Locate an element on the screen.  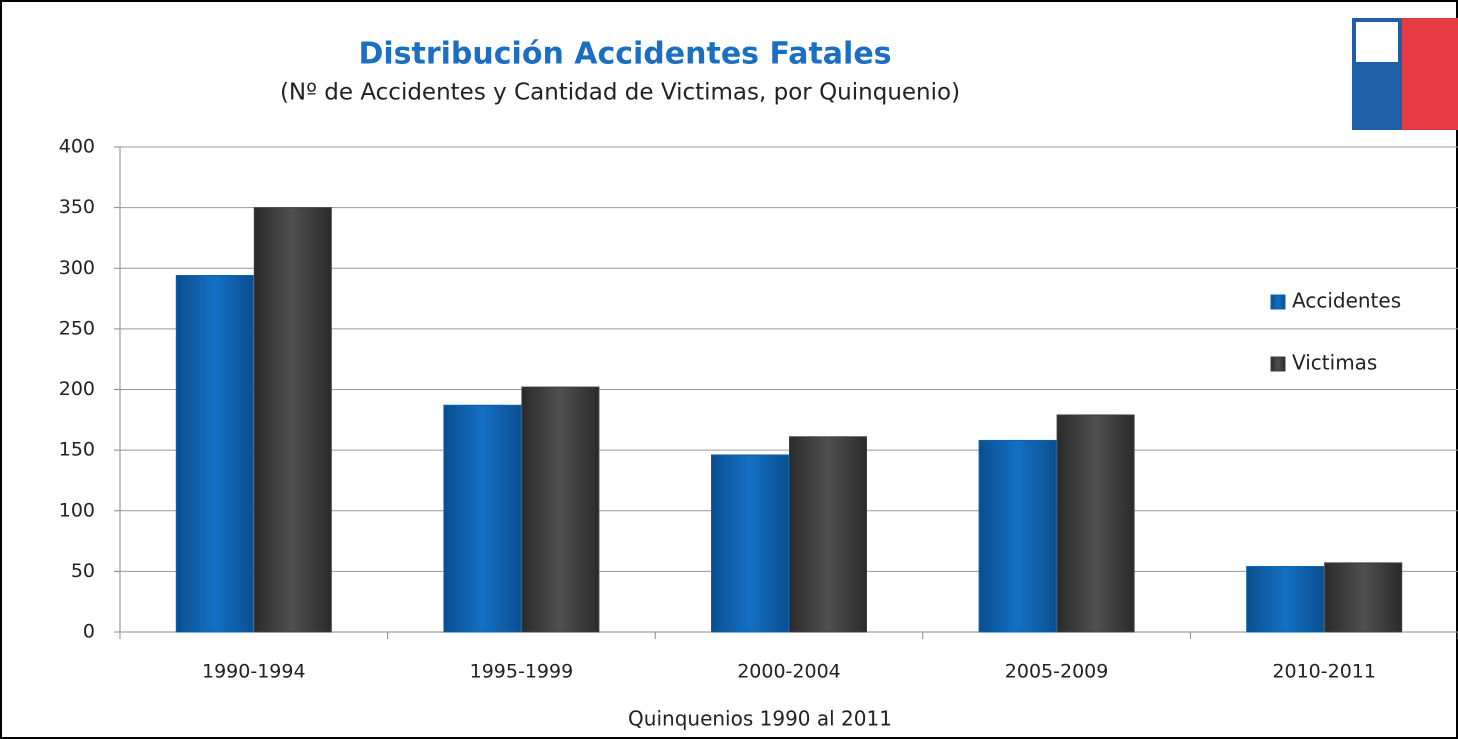
x-tick-label: 2000-2004 is located at coordinates (789, 672).